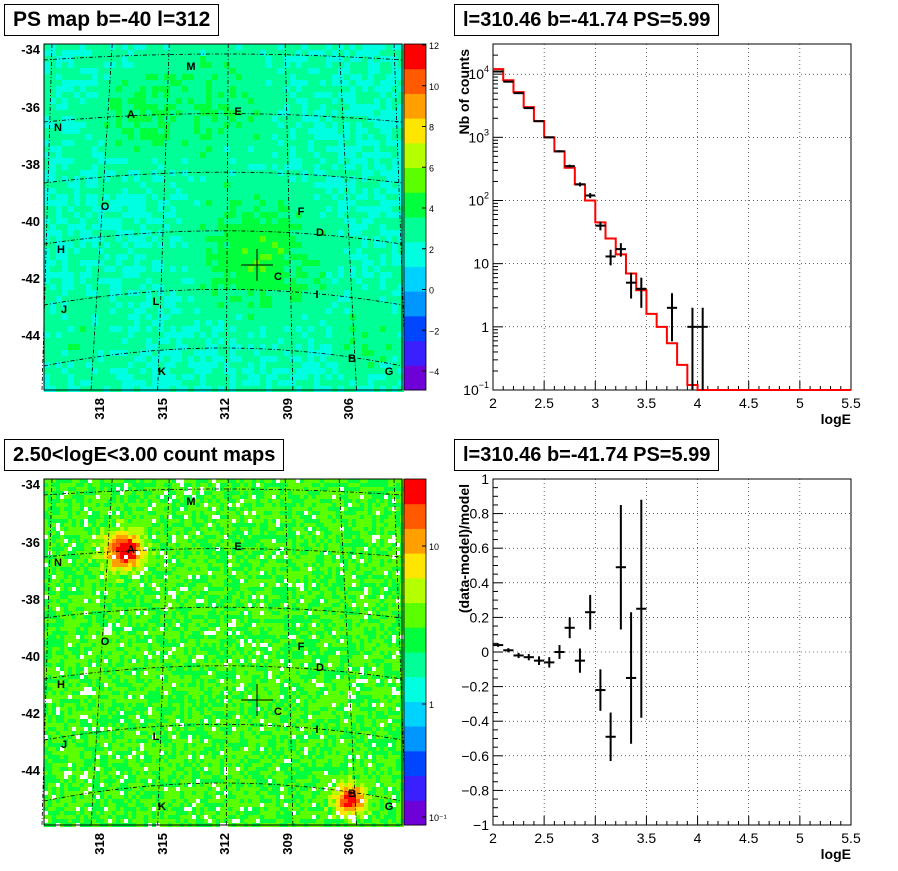 Image resolution: width=898 pixels, height=871 pixels. What do you see at coordinates (485, 327) in the screenshot?
I see `y-tick-label: 1` at bounding box center [485, 327].